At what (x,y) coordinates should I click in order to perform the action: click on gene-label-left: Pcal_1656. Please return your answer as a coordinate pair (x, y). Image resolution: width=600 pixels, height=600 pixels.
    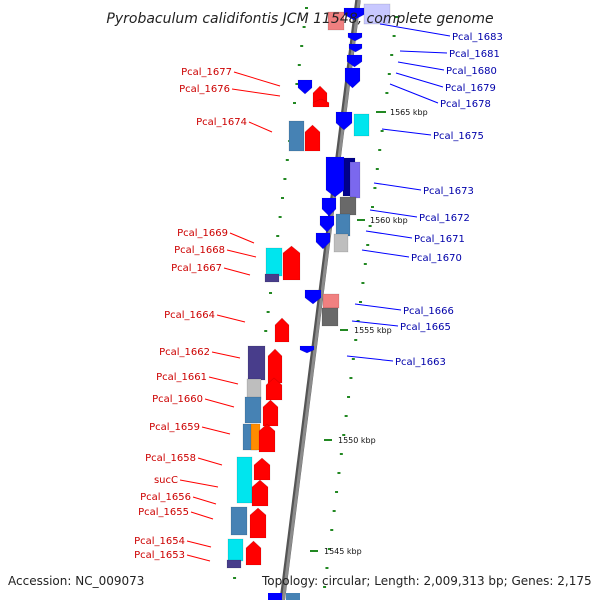
    Looking at the image, I should click on (165, 497).